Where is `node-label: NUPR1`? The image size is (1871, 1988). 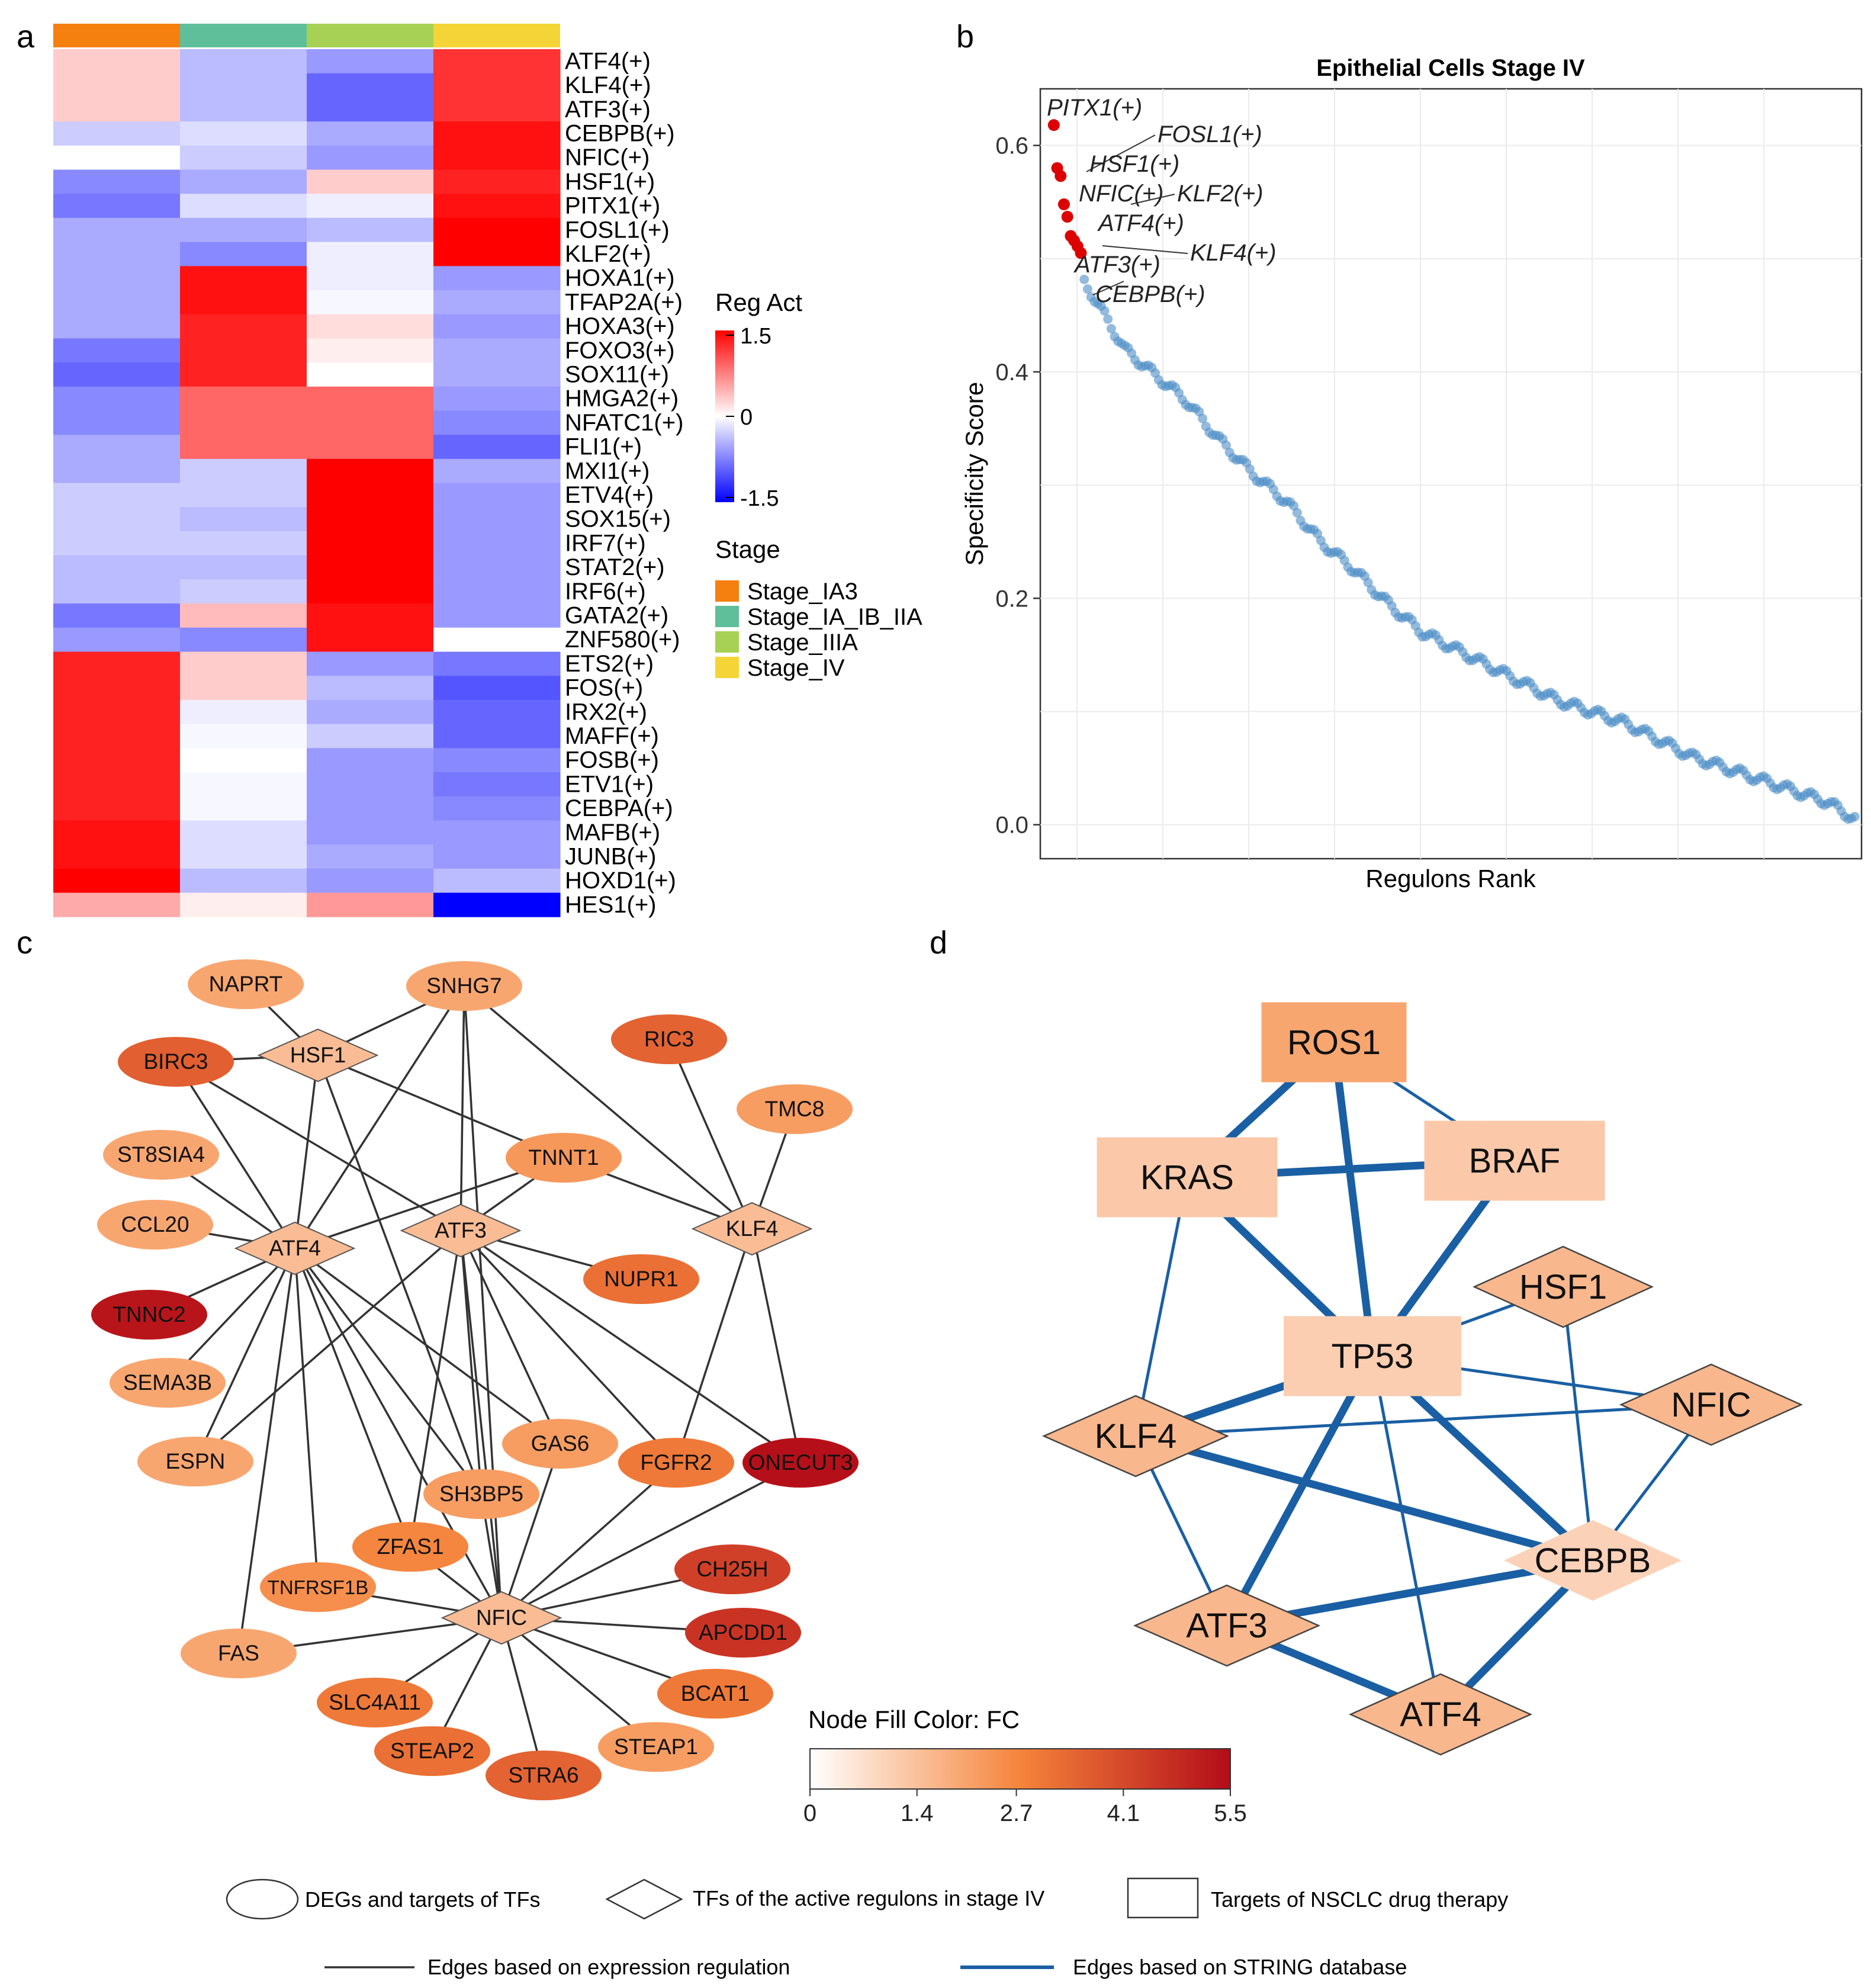 node-label: NUPR1 is located at coordinates (641, 1279).